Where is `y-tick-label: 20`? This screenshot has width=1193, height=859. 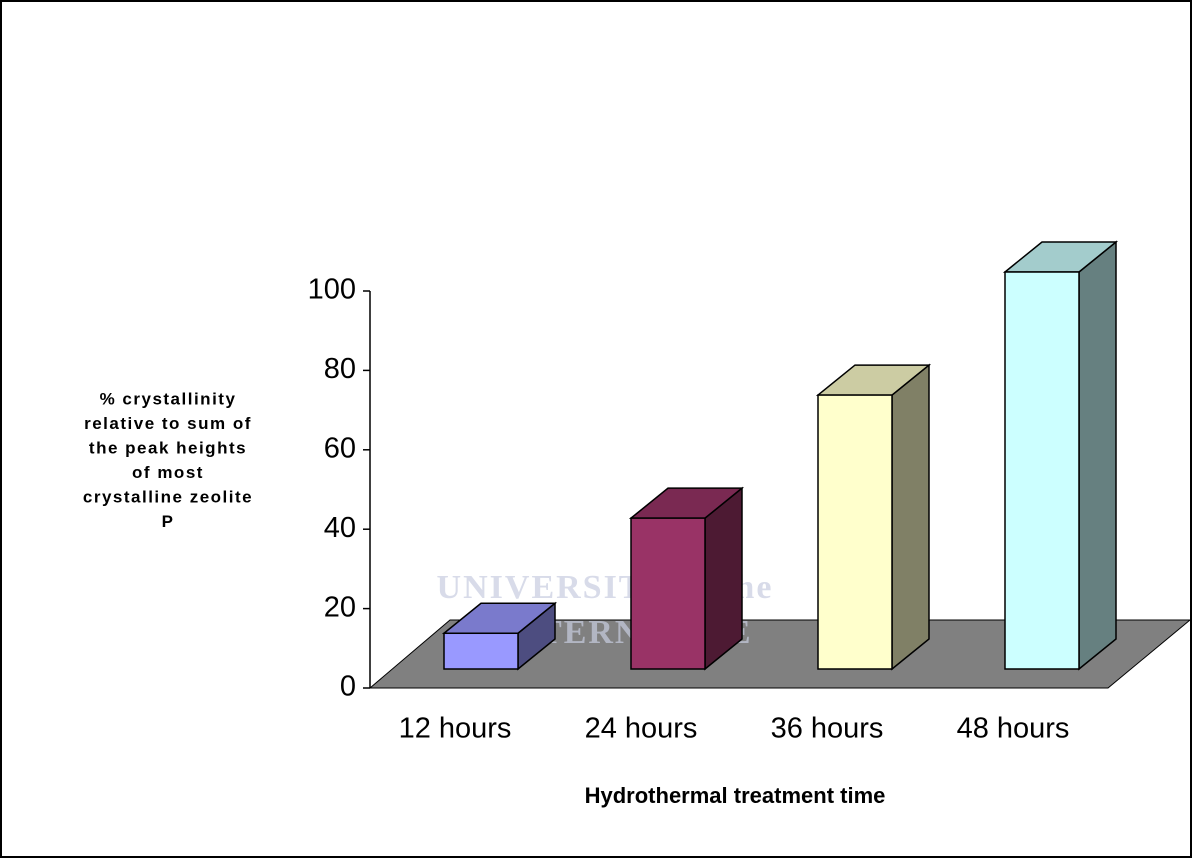 y-tick-label: 20 is located at coordinates (340, 607).